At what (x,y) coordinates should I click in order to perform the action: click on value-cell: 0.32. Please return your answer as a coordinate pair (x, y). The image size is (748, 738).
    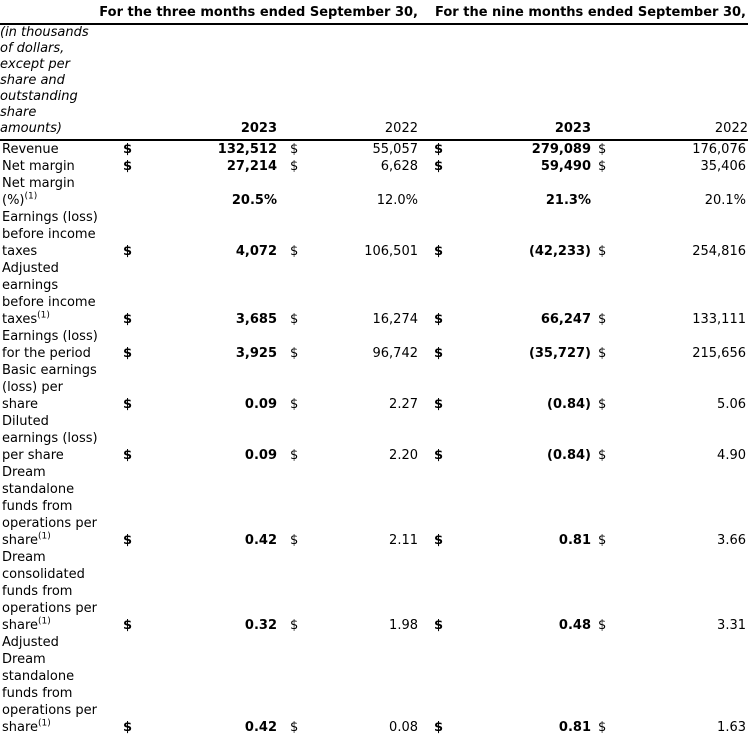
    Looking at the image, I should click on (260, 625).